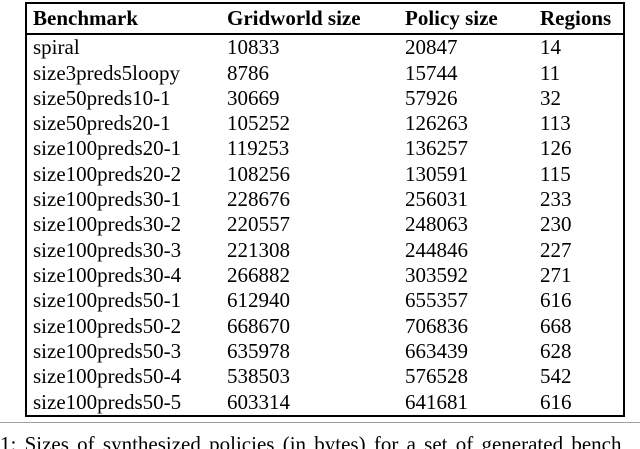 The width and height of the screenshot is (640, 449). Describe the element at coordinates (436, 199) in the screenshot. I see `policy-size-cell: 256031` at that location.